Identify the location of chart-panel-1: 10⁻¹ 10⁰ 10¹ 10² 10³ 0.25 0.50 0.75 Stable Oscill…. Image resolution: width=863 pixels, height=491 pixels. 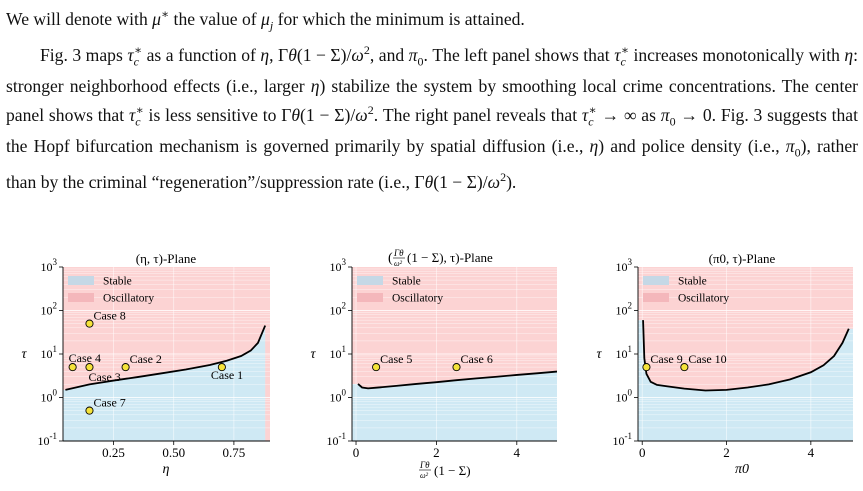
(145, 358).